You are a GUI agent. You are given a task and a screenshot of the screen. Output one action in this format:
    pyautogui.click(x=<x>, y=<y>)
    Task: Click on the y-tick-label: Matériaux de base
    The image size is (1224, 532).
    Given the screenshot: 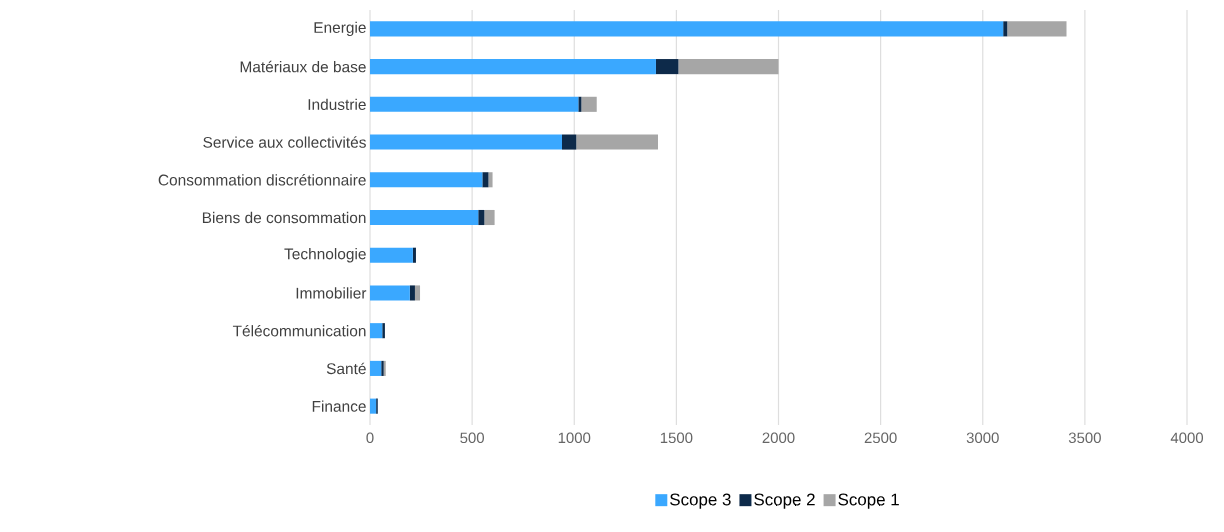 What is the action you would take?
    pyautogui.click(x=303, y=66)
    